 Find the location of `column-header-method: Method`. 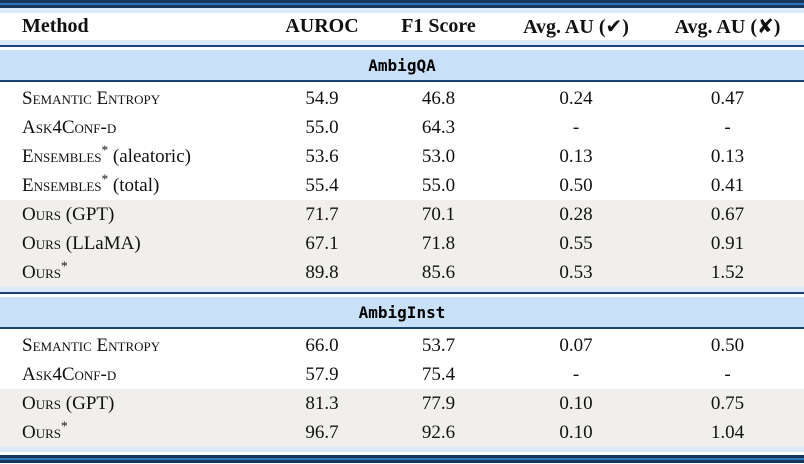

column-header-method: Method is located at coordinates (55, 26).